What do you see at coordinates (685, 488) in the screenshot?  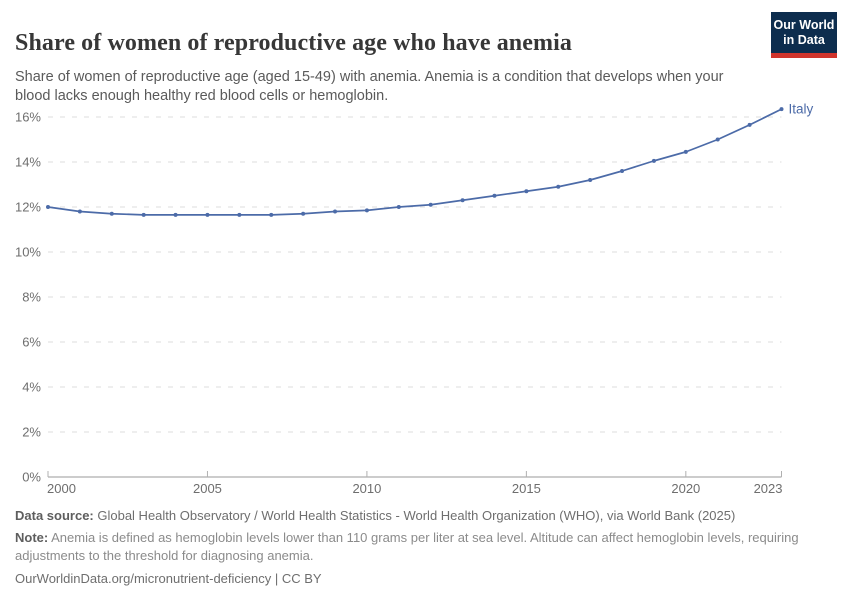 I see `x-tick-label: 2020` at bounding box center [685, 488].